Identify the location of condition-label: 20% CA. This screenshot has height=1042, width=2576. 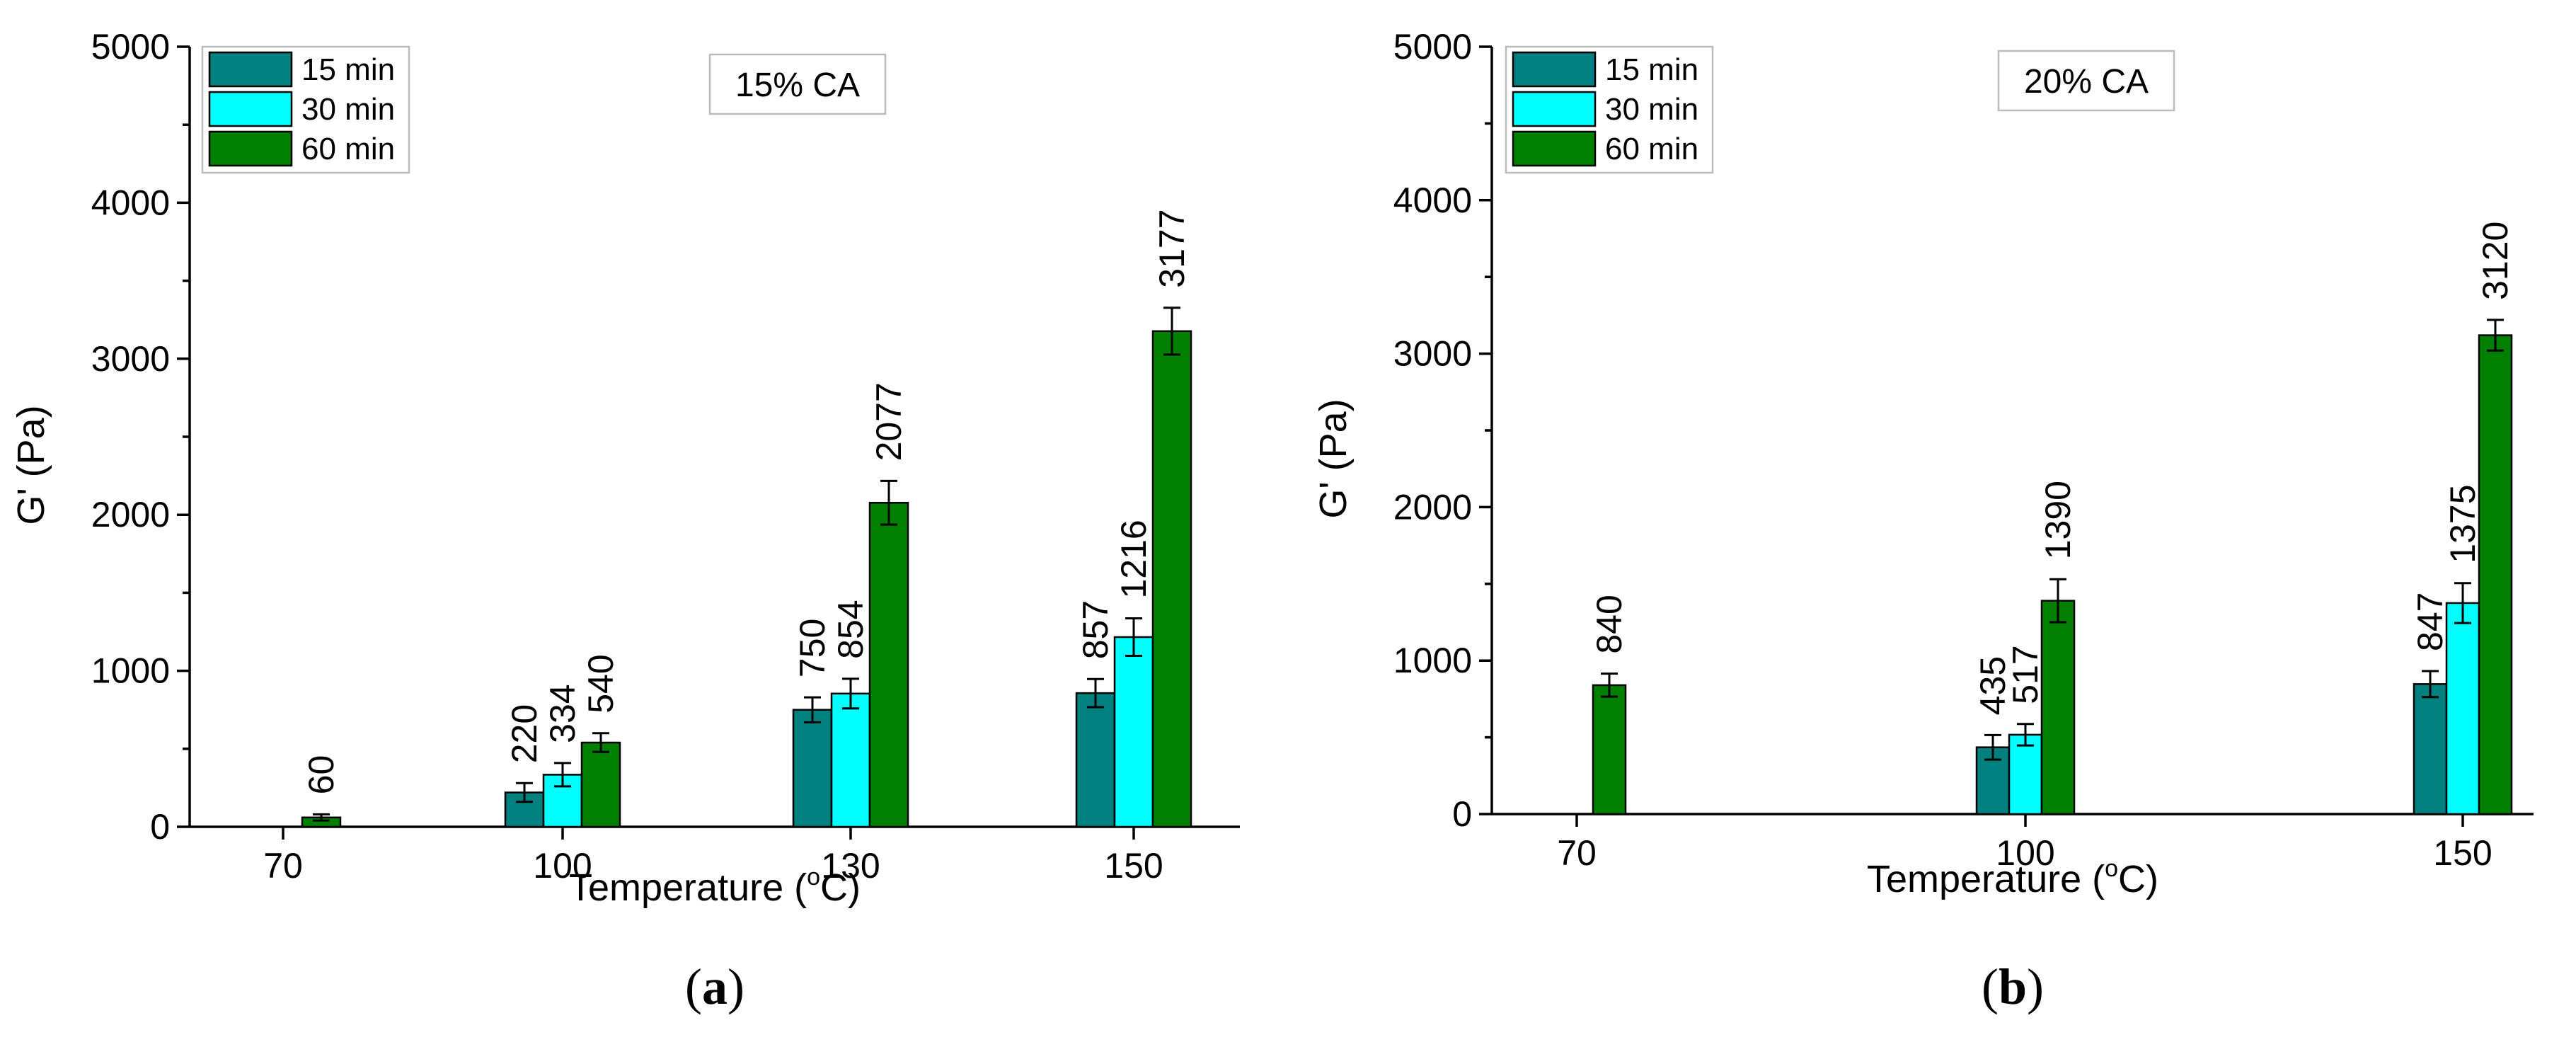
(2086, 82).